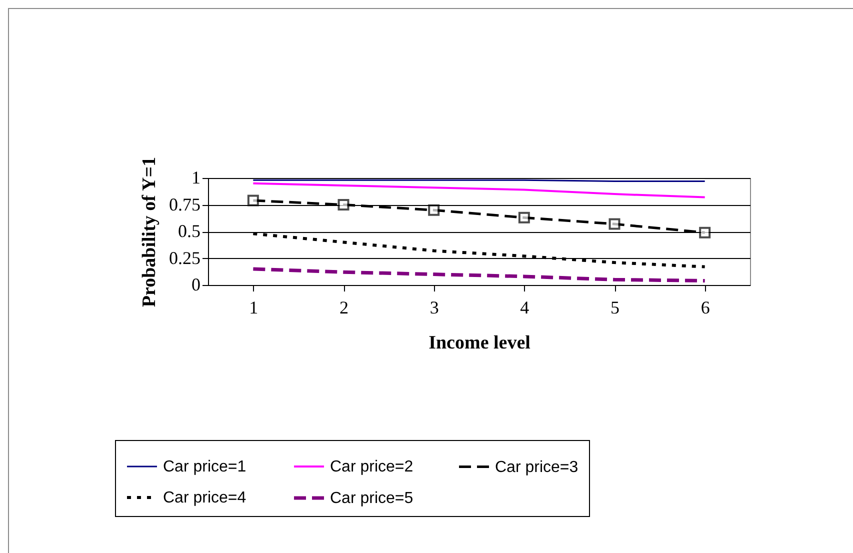 This screenshot has width=853, height=553. I want to click on y-tick-label: 0.25, so click(184, 258).